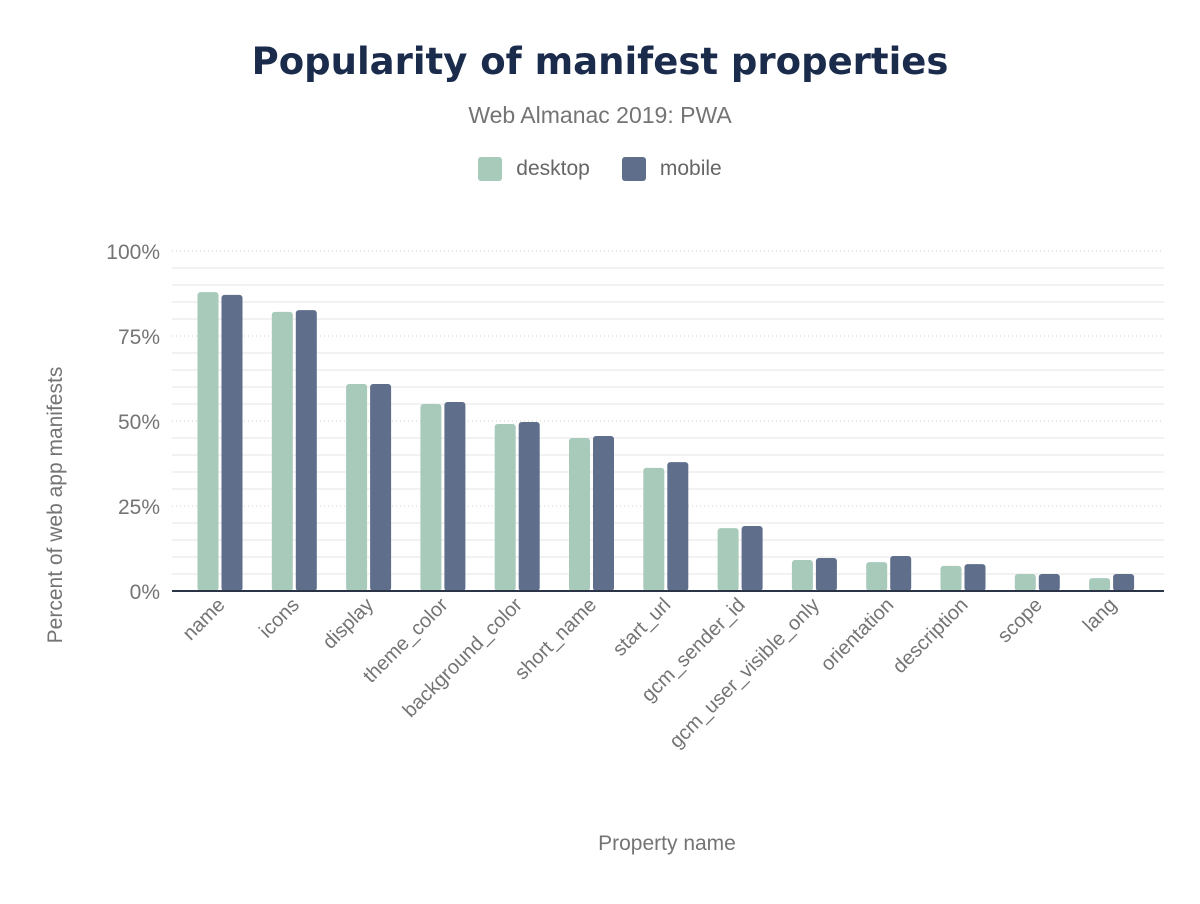 The height and width of the screenshot is (904, 1200). Describe the element at coordinates (490, 169) in the screenshot. I see `legend-swatch-desktop` at that location.